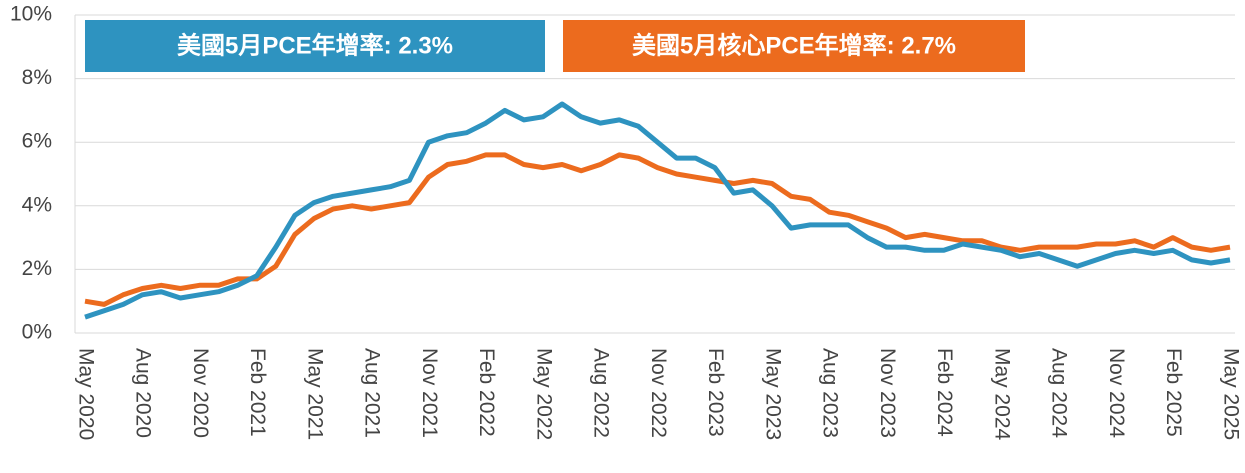 This screenshot has width=1245, height=473. Describe the element at coordinates (1173, 392) in the screenshot. I see `x-tick-label: Feb 2025` at that location.